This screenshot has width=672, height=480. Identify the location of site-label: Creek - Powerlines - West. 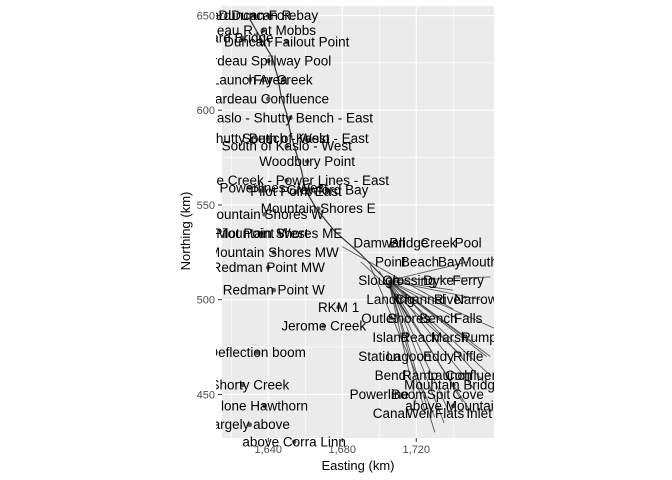
(249, 187).